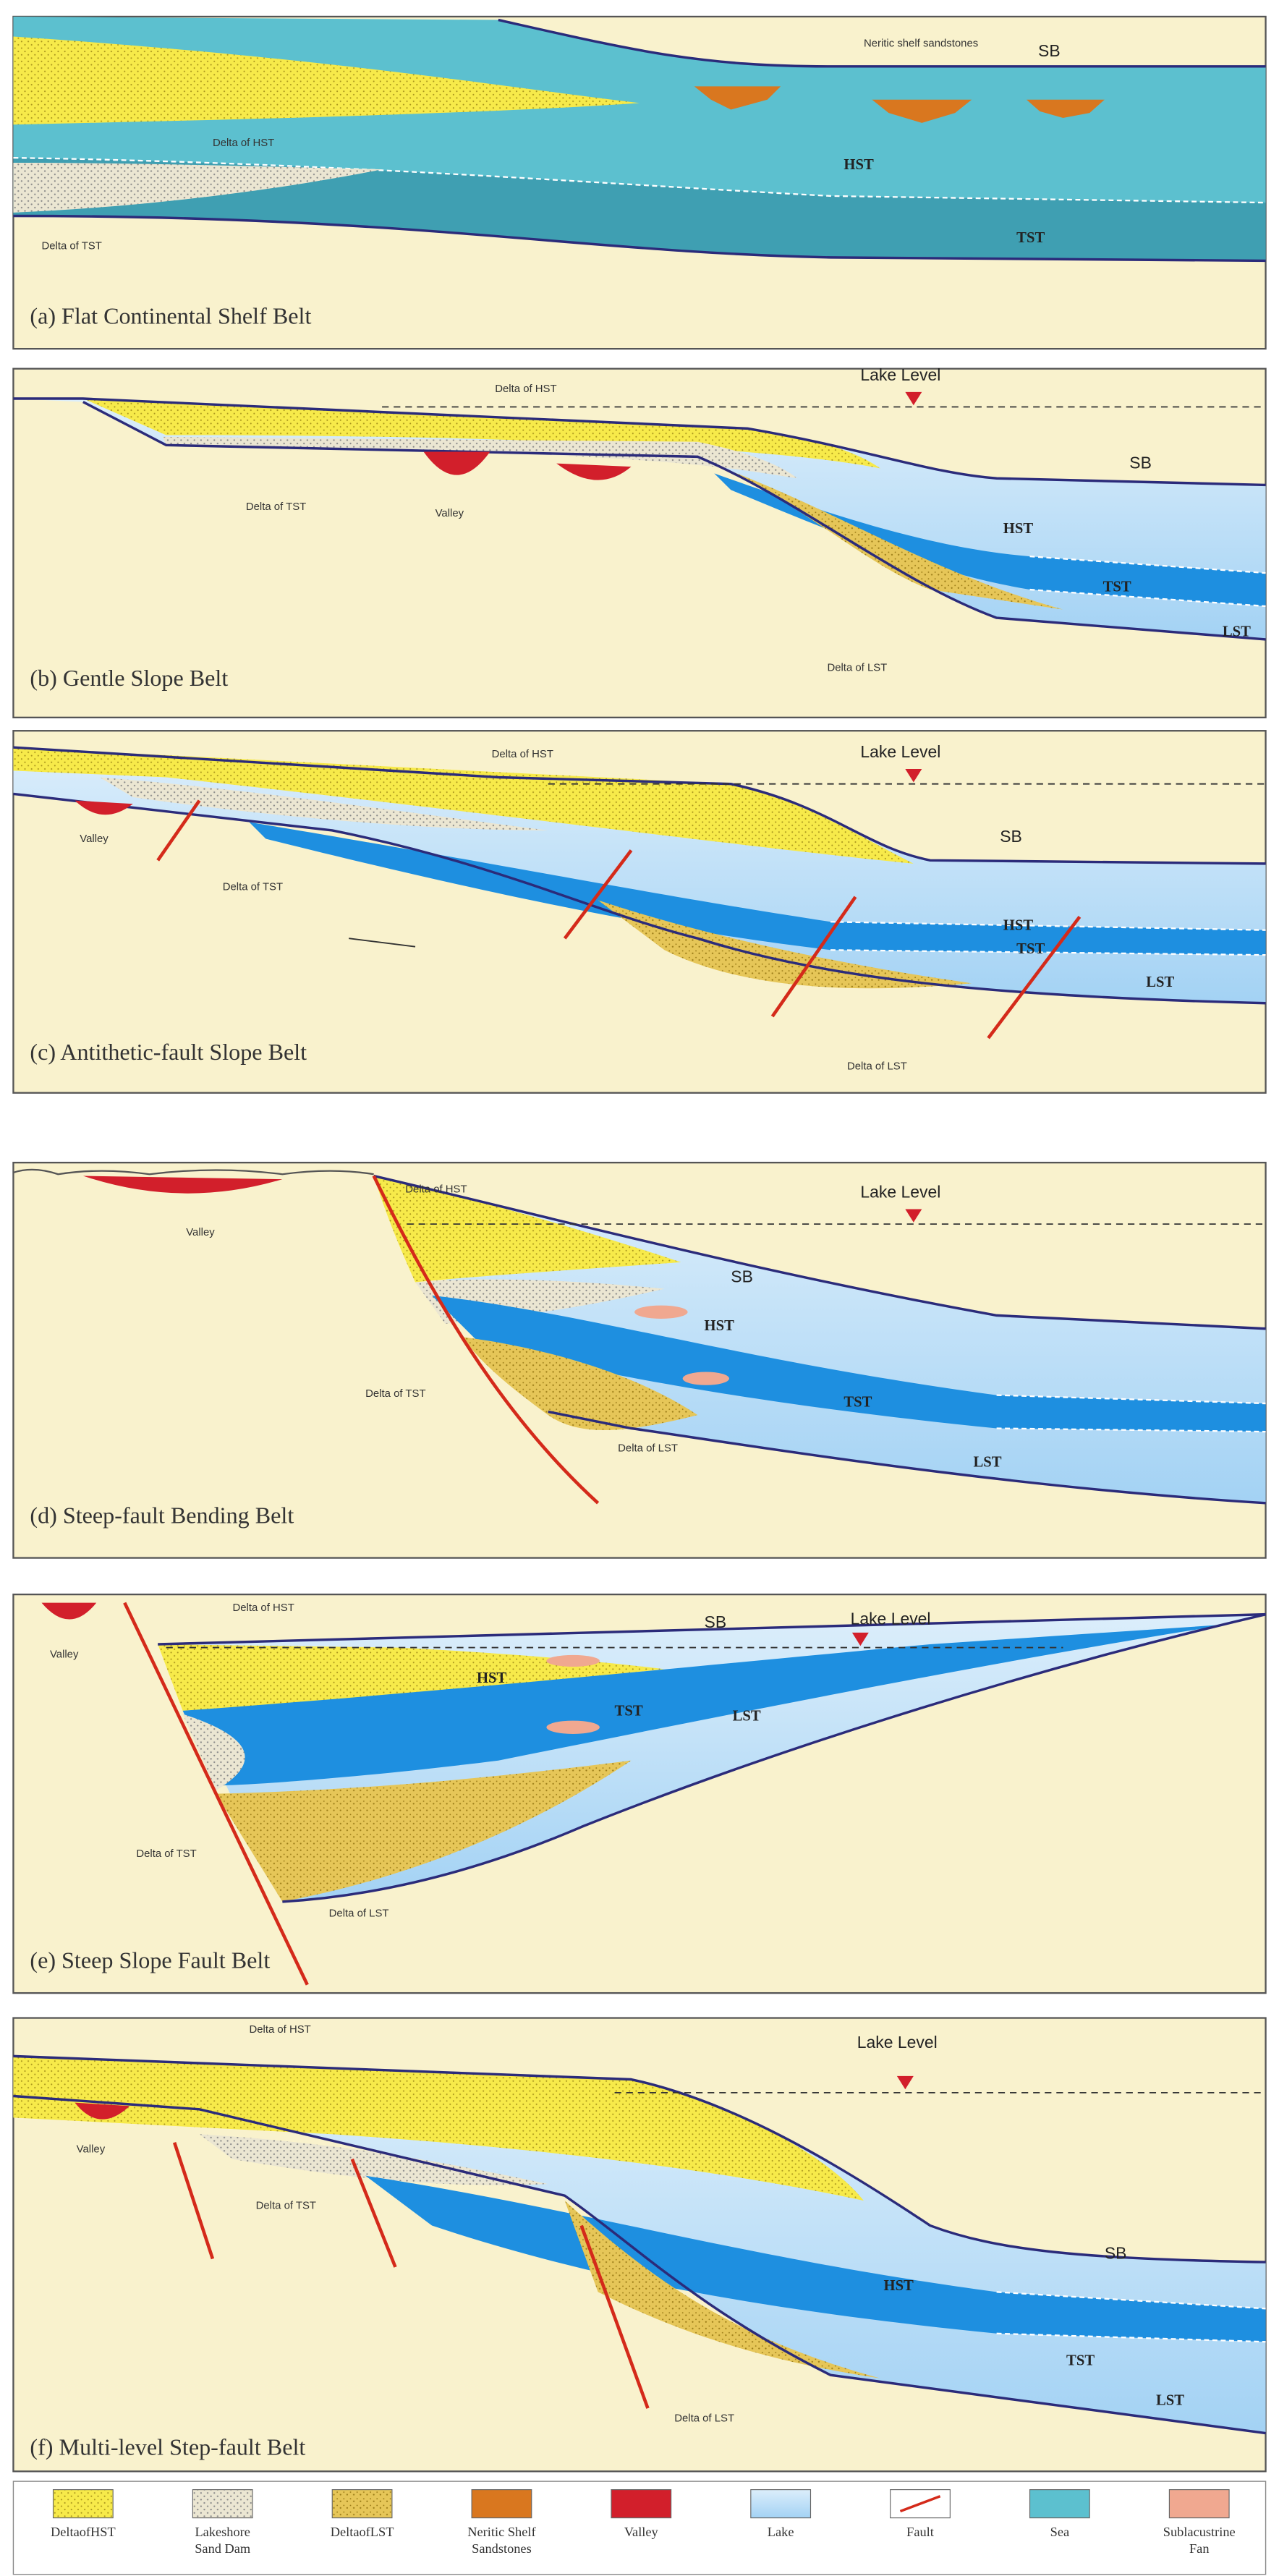 The width and height of the screenshot is (1279, 2576). I want to click on legend-label: Neritic Shelf, so click(501, 2532).